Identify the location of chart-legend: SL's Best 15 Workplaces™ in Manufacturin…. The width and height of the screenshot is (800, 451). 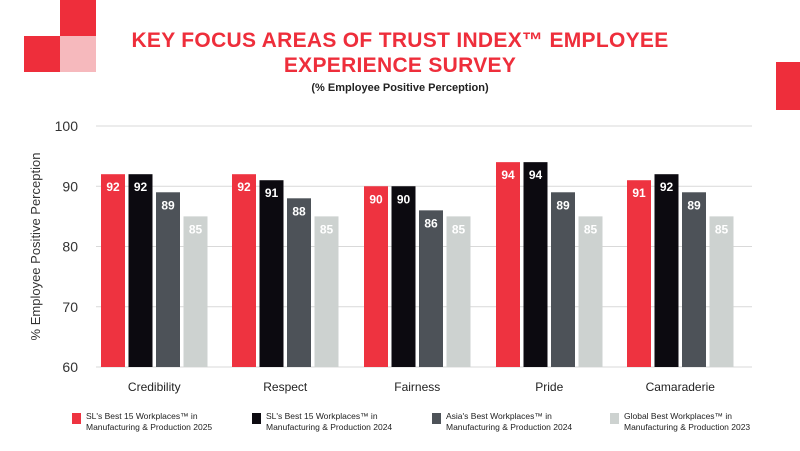
(400, 431).